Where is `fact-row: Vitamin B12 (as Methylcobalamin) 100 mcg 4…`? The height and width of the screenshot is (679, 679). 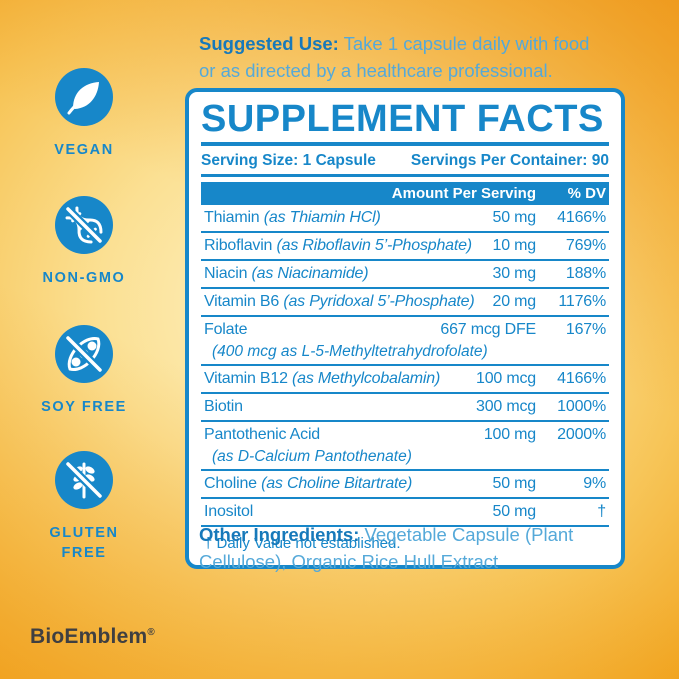 fact-row: Vitamin B12 (as Methylcobalamin) 100 mcg 4… is located at coordinates (405, 380).